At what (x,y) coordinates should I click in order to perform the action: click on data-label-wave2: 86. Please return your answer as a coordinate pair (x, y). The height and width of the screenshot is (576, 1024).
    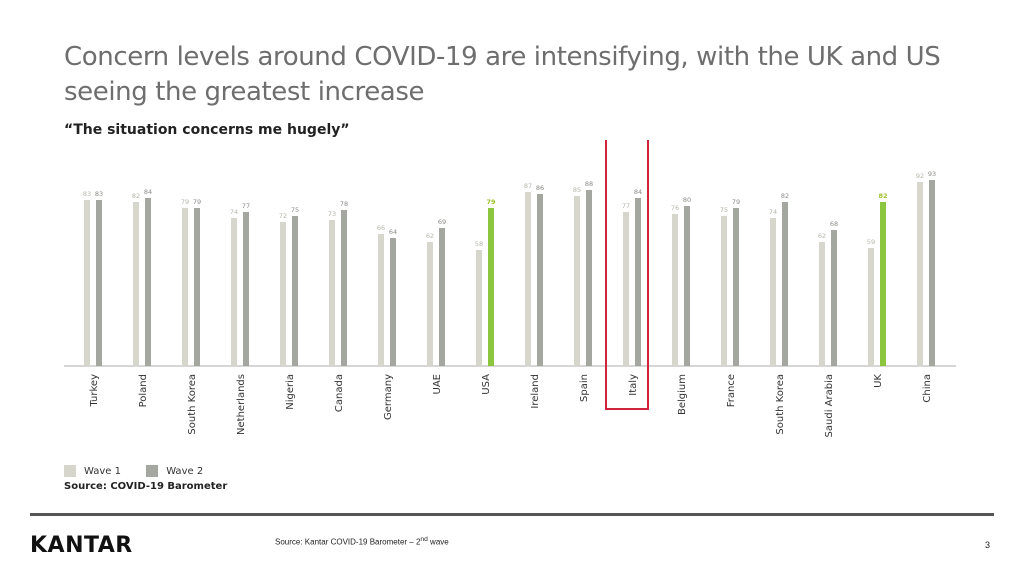
    Looking at the image, I should click on (540, 188).